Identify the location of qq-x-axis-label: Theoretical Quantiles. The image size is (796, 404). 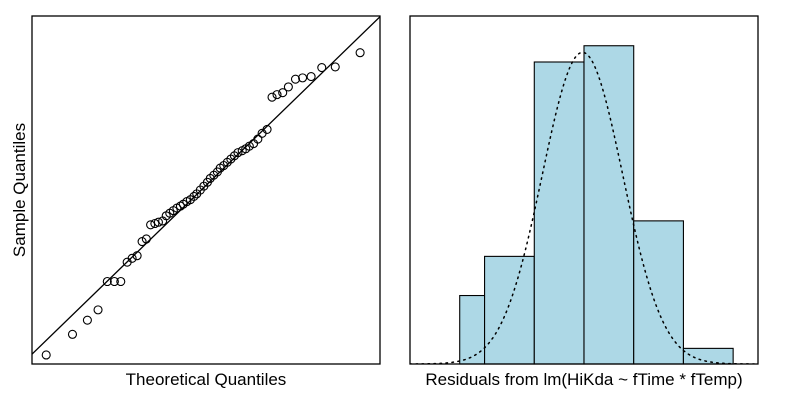
(206, 379).